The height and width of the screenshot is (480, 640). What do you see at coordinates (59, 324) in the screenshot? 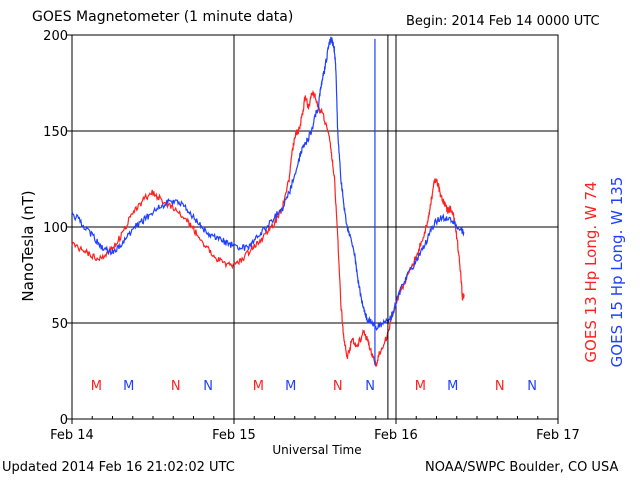
I see `y-tick-label: 50` at bounding box center [59, 324].